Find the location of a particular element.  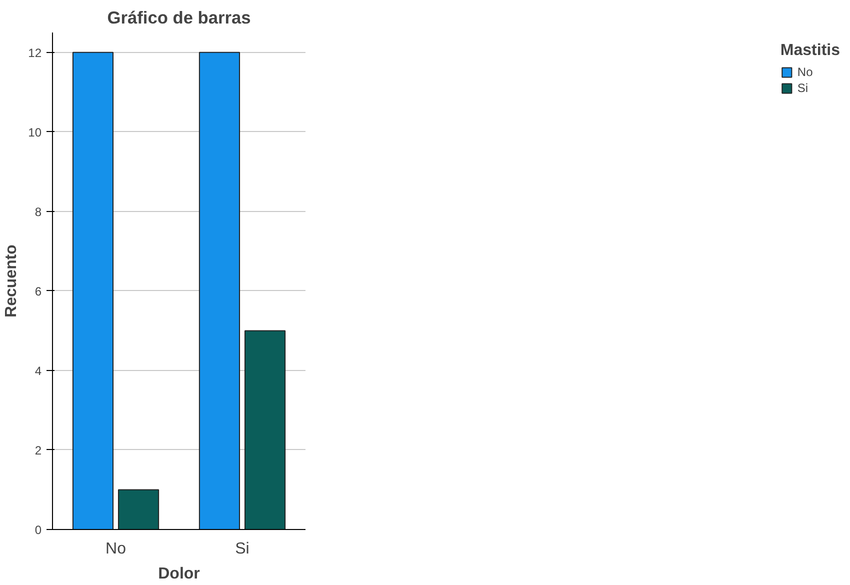

x-axis-title: Dolor is located at coordinates (179, 574).